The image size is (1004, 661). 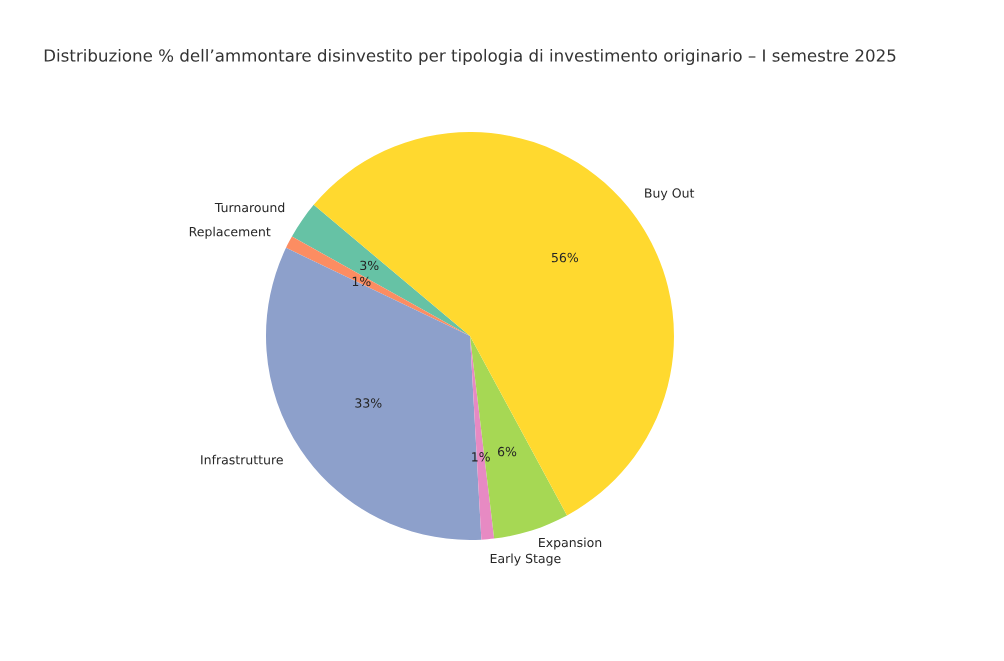 I want to click on slice-label: Infrastrutture, so click(x=242, y=459).